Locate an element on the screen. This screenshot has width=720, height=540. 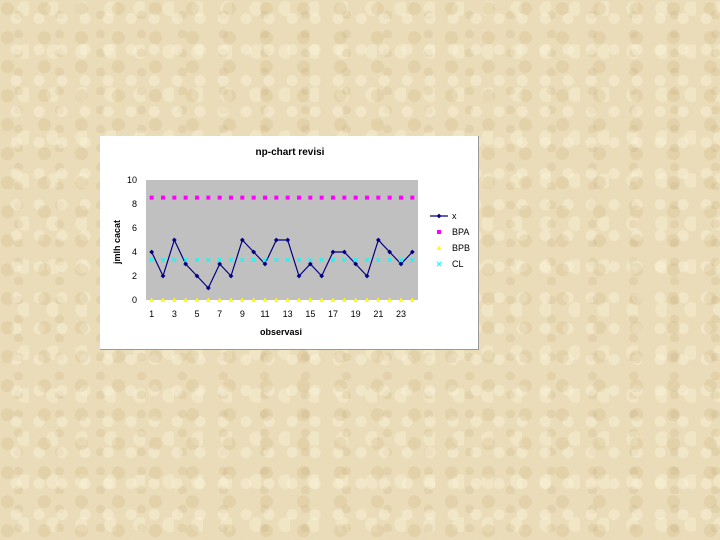
y-axis-label: jmlh cacat is located at coordinates (117, 242).